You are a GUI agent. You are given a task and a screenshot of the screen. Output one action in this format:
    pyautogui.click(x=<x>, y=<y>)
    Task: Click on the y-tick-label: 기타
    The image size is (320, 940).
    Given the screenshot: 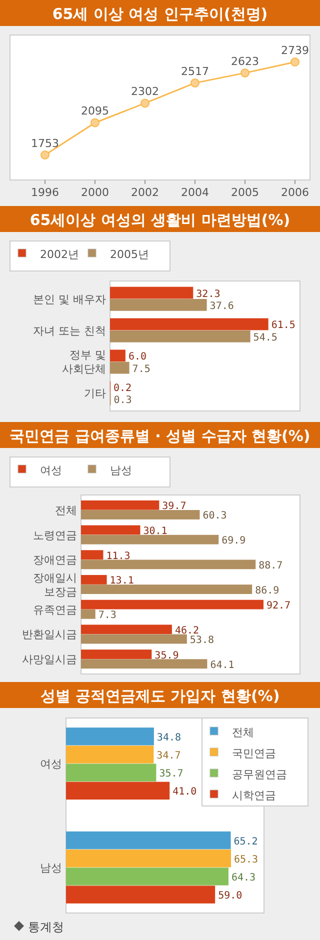 What is the action you would take?
    pyautogui.click(x=95, y=393)
    